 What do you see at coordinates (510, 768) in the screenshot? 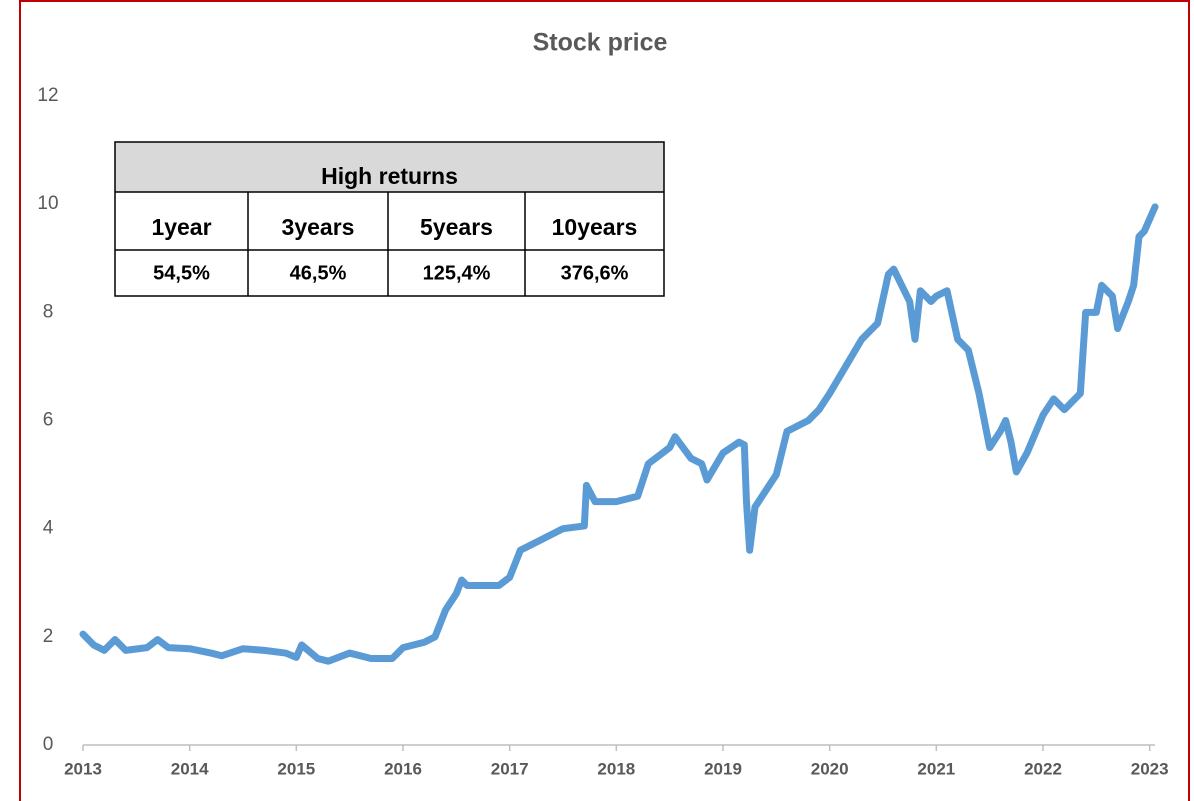
I see `x-tick-label: 2017` at bounding box center [510, 768].